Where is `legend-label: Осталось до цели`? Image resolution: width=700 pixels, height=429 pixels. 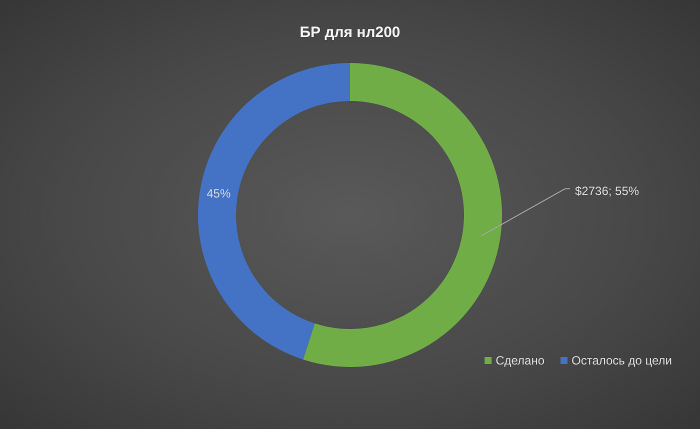
legend-label: Осталось до цели is located at coordinates (622, 360).